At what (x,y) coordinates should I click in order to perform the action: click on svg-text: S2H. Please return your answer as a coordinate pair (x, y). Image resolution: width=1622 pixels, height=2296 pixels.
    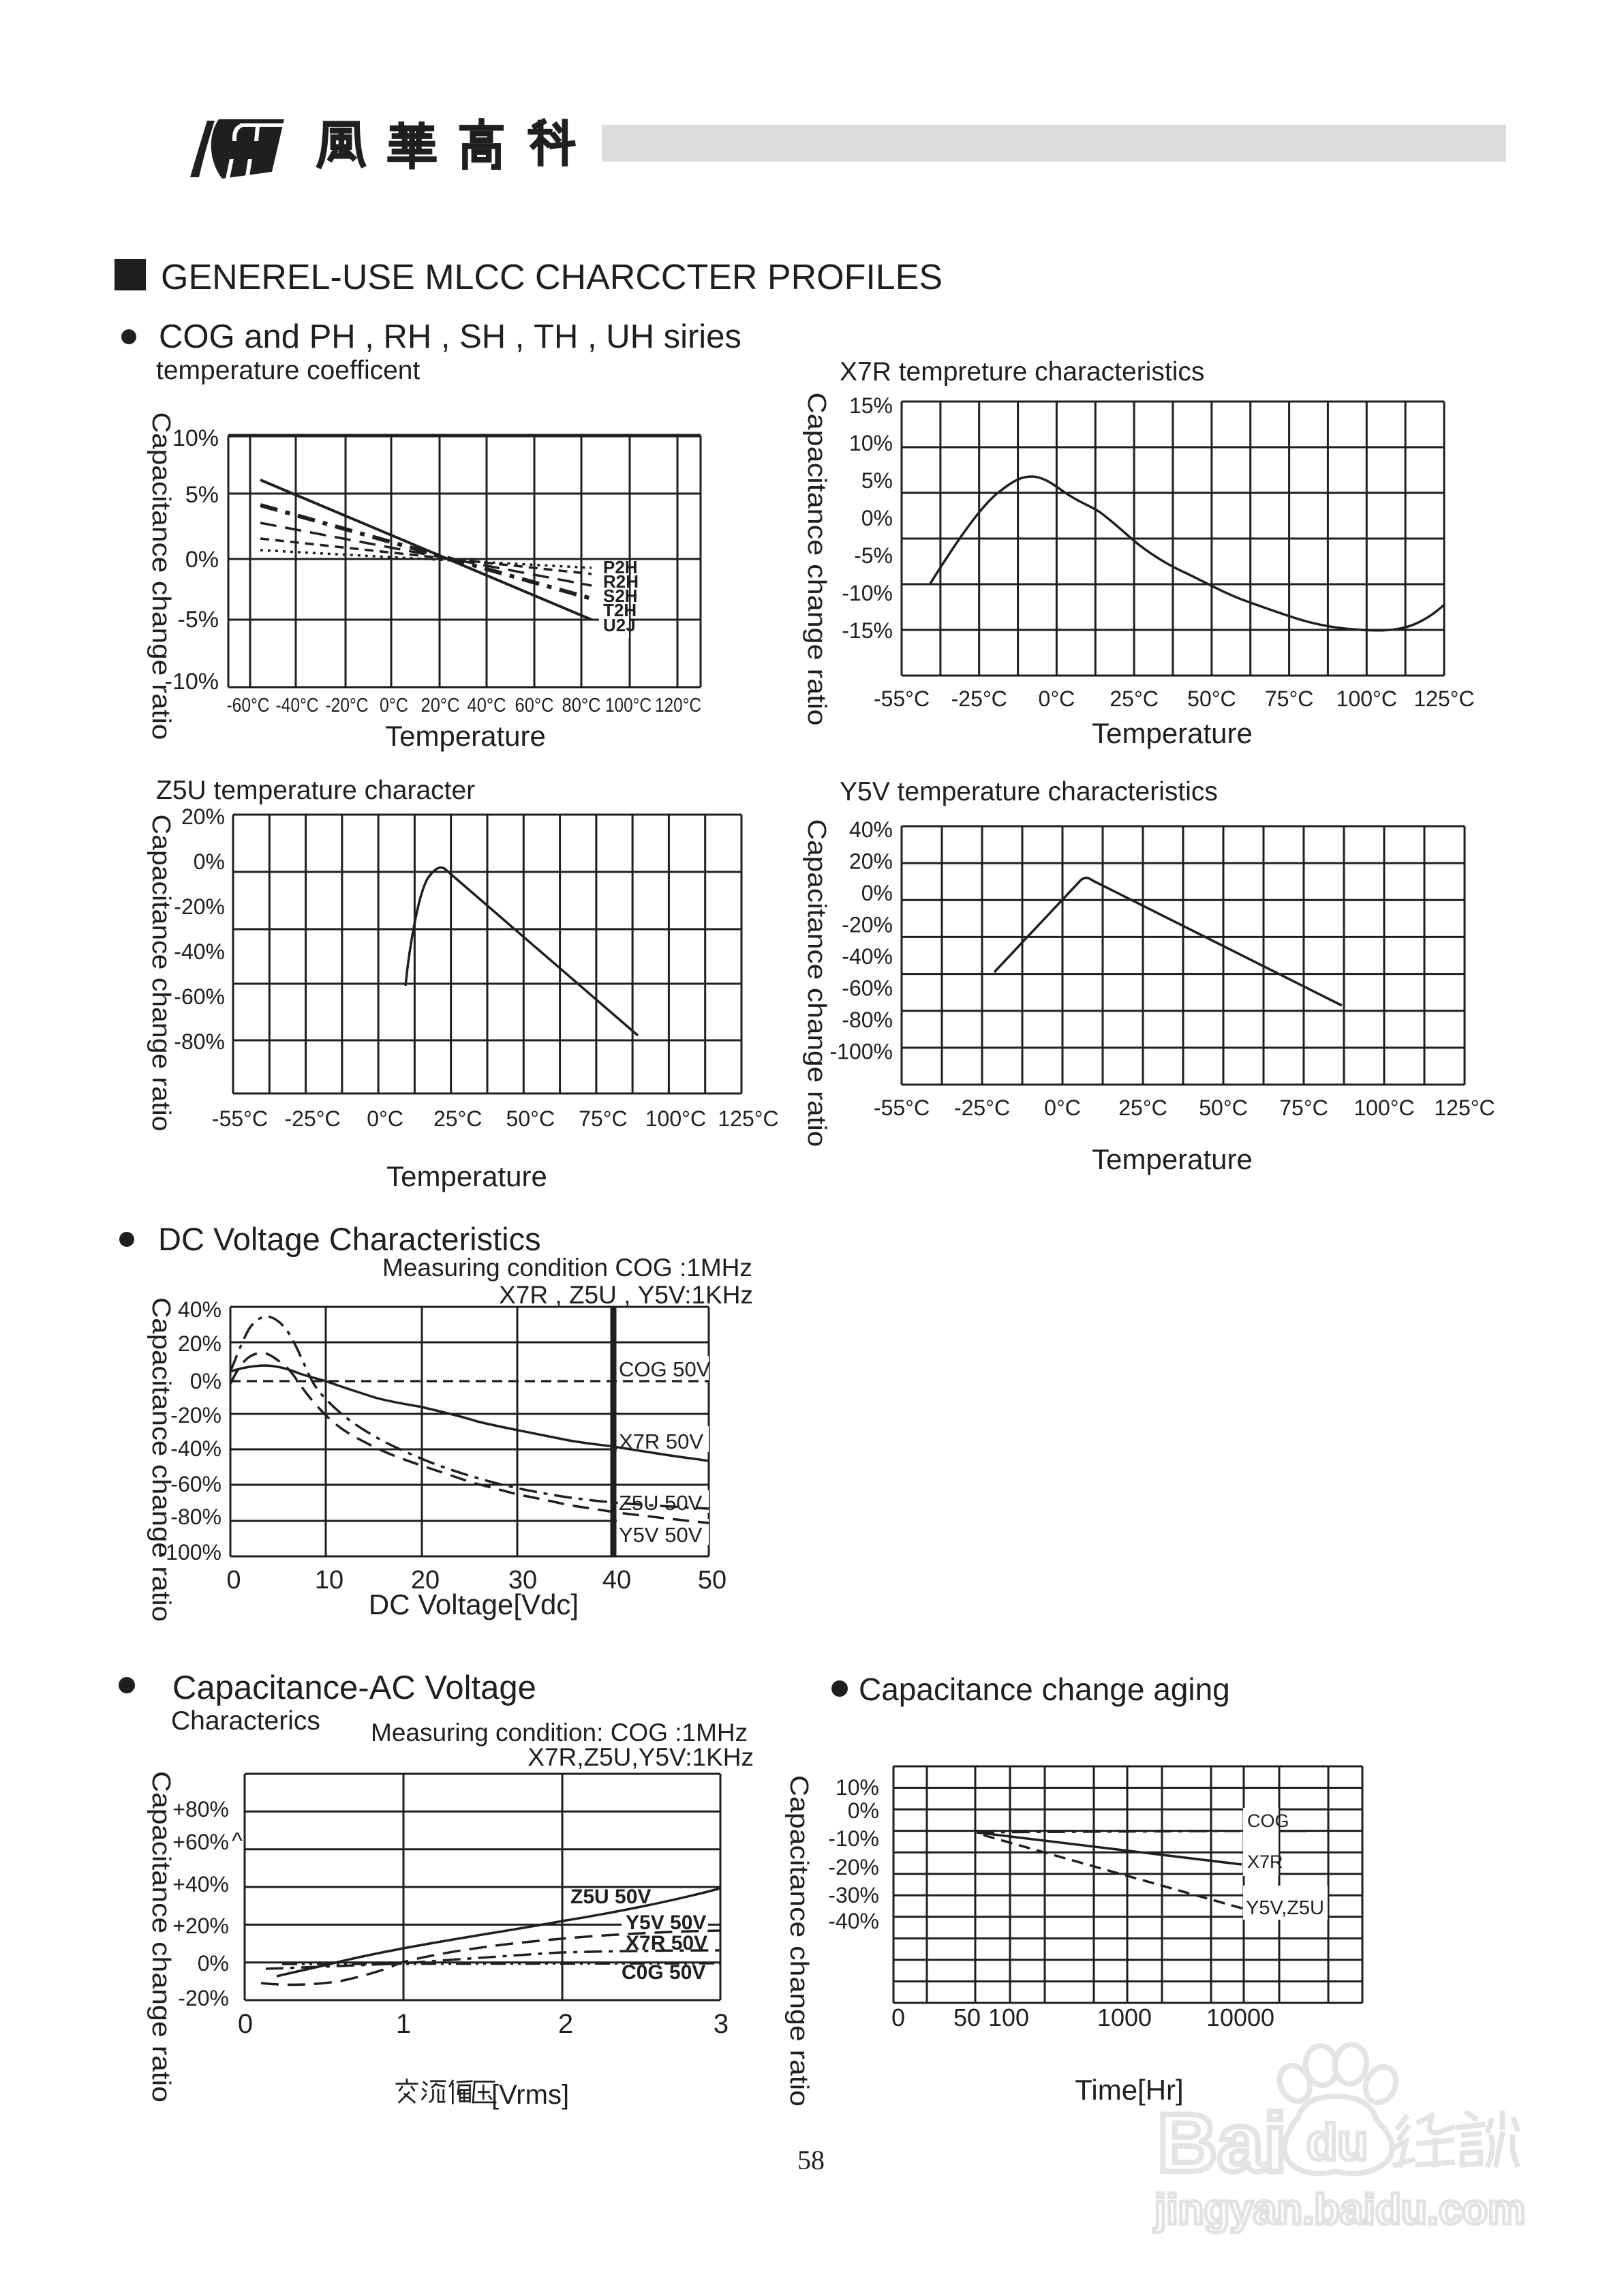
    Looking at the image, I should click on (620, 596).